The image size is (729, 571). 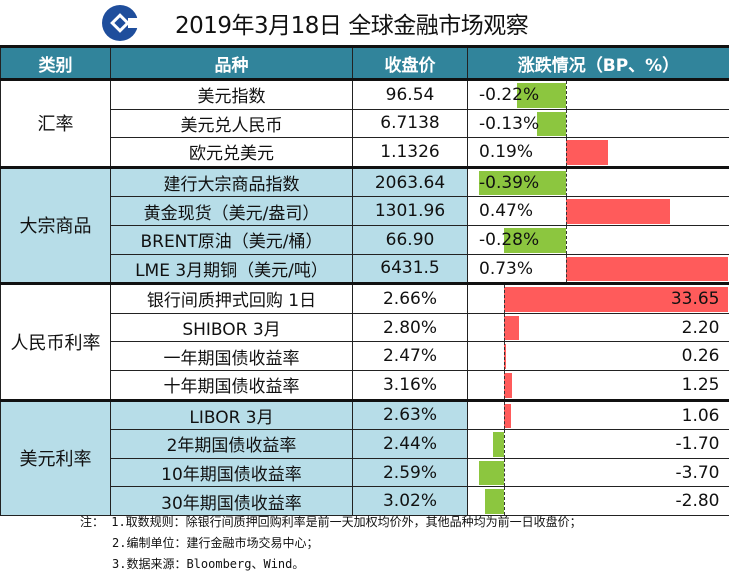 What do you see at coordinates (231, 123) in the screenshot?
I see `variety-cell: 美元兑人民币` at bounding box center [231, 123].